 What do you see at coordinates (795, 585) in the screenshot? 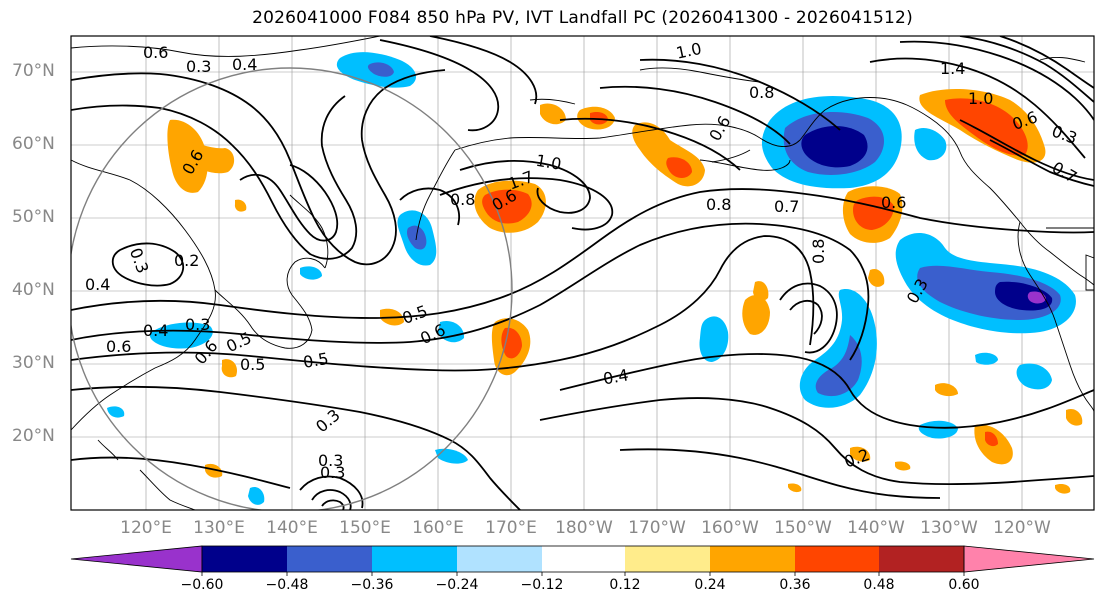
I see `colorbar-tick-label: 0.36` at bounding box center [795, 585].